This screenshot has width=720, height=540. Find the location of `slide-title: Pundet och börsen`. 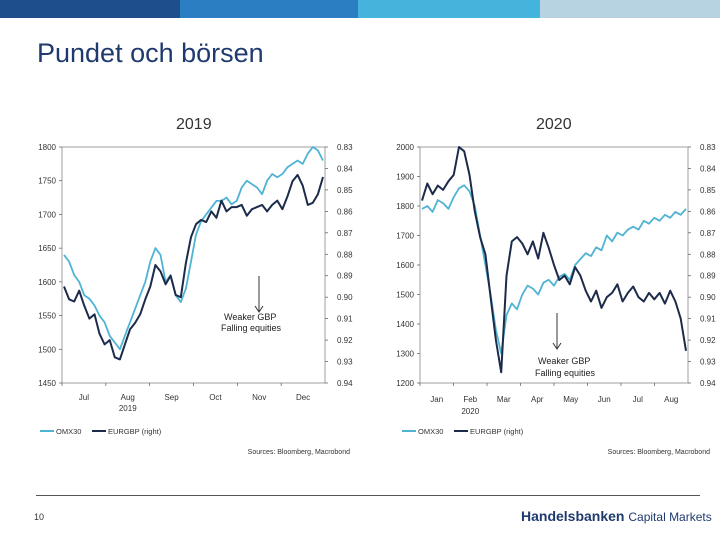

slide-title: Pundet och börsen is located at coordinates (150, 53).